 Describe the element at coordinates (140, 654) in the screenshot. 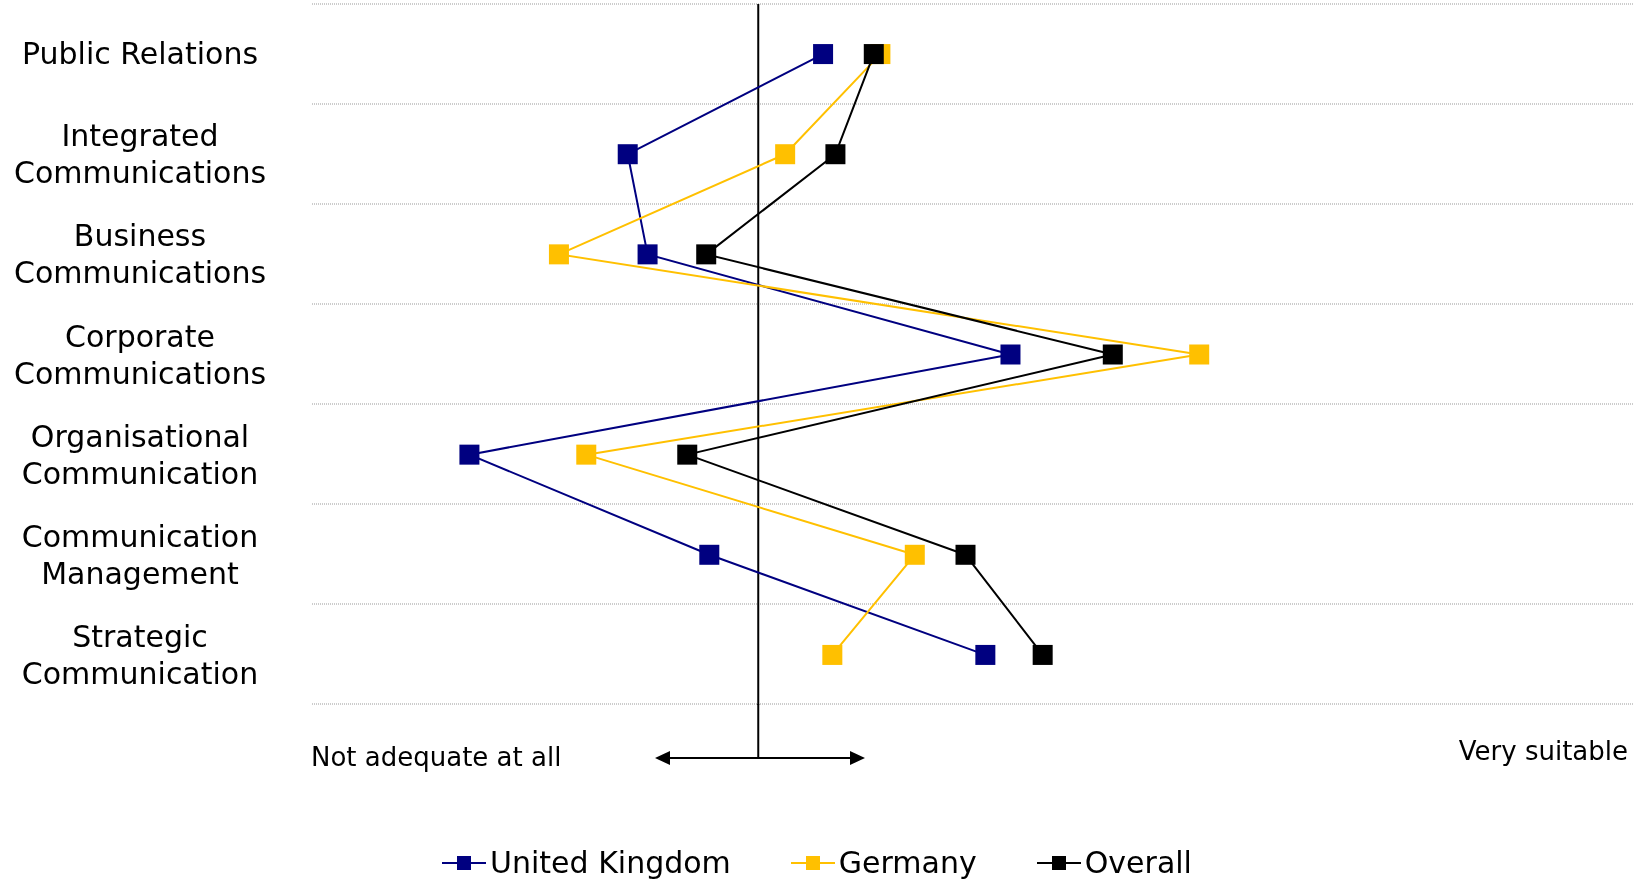

I see `y-tick-label: Strategic Communication` at that location.